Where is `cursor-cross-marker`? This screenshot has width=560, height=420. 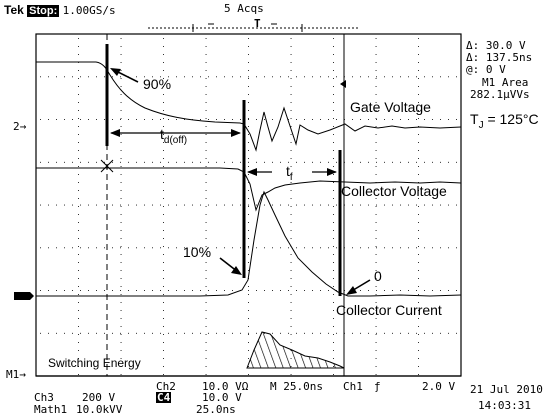 cursor-cross-marker is located at coordinates (107, 166).